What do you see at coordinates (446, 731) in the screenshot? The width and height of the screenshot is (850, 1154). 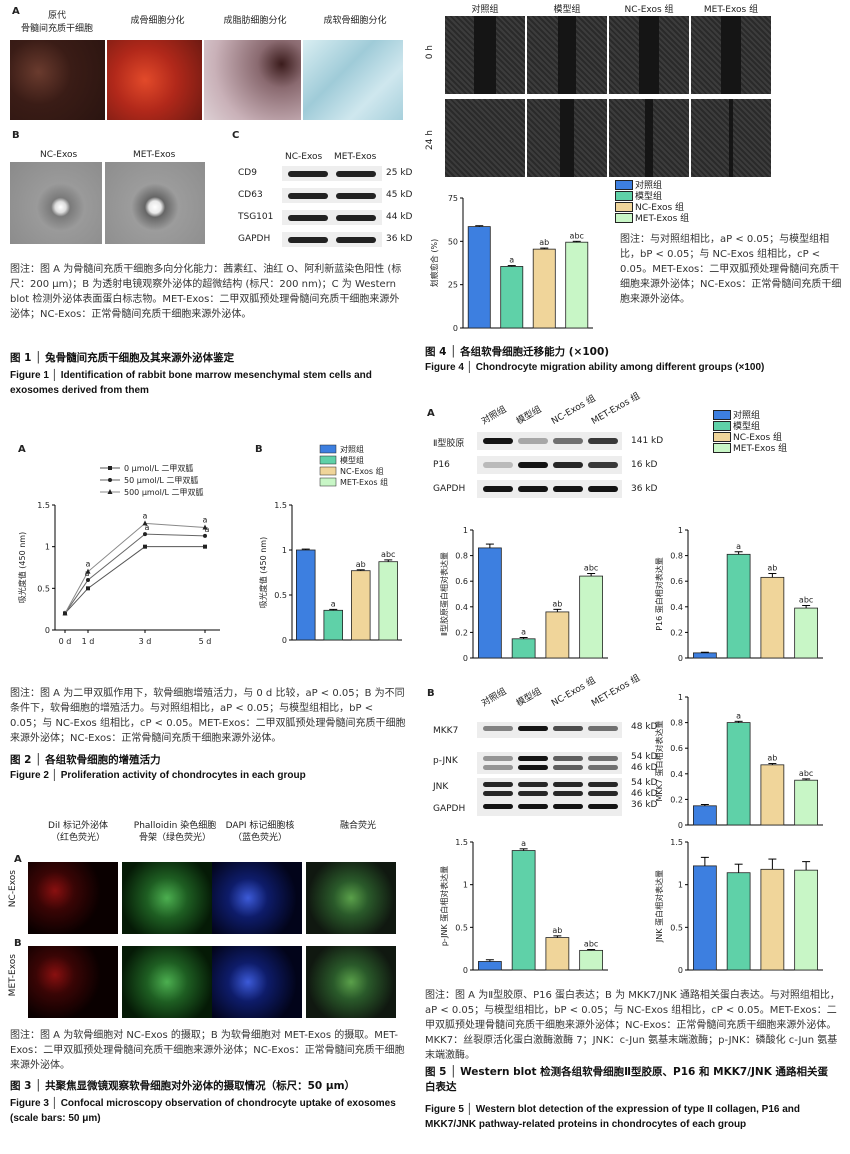 I see `blot-row-label: MKK7` at bounding box center [446, 731].